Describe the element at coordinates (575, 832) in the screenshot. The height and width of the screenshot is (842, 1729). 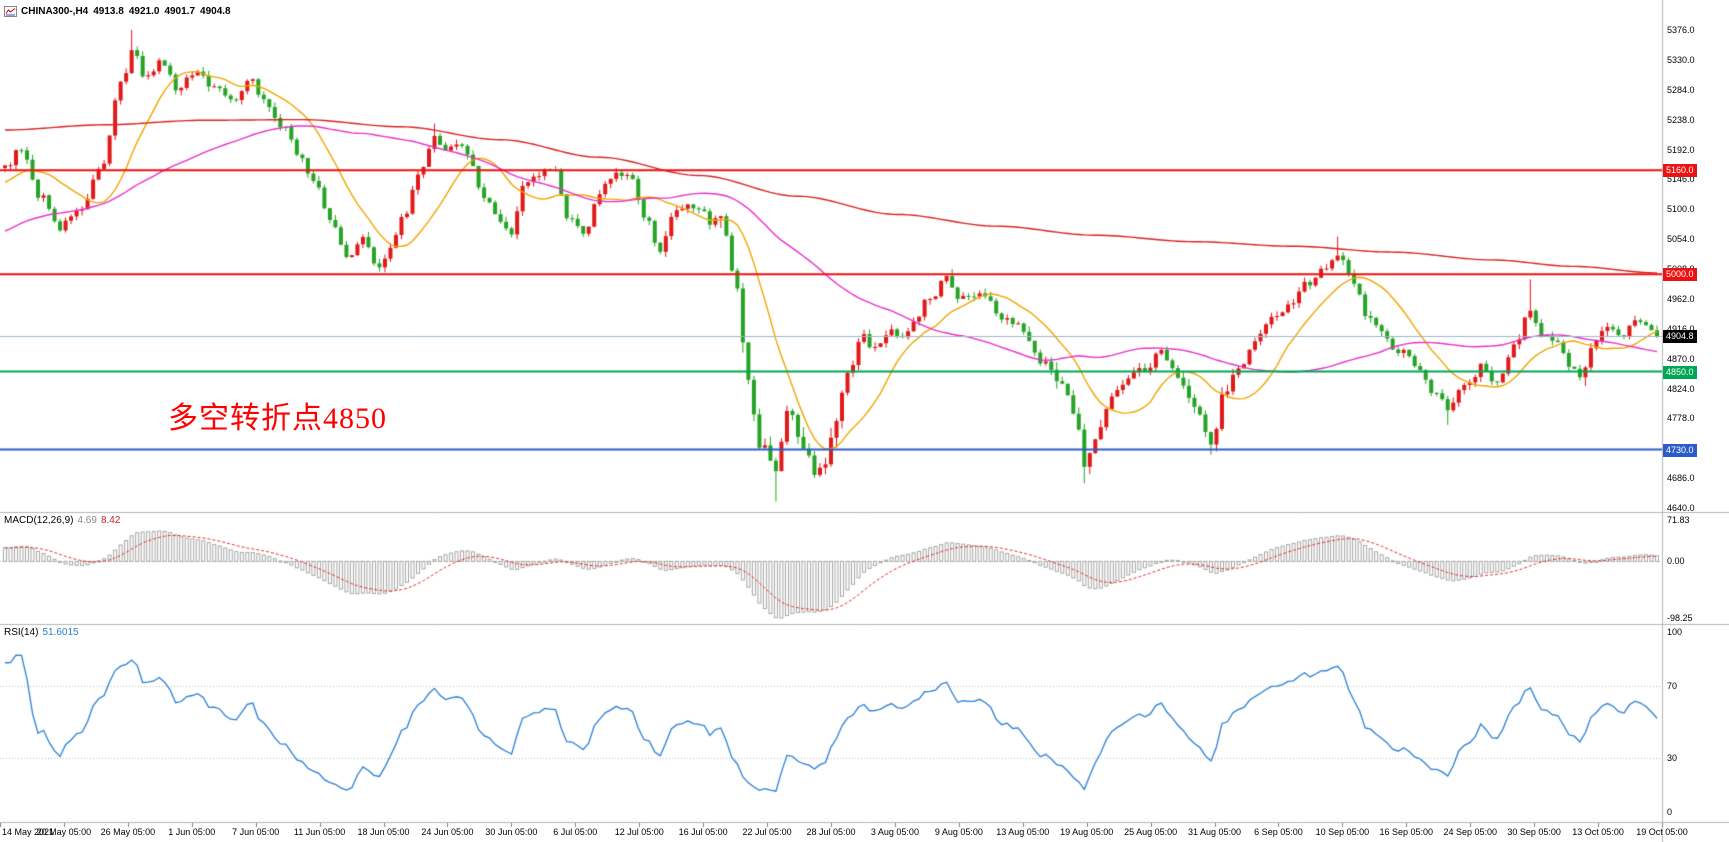
I see `time-axis-label: 6 Jul 05:00` at that location.